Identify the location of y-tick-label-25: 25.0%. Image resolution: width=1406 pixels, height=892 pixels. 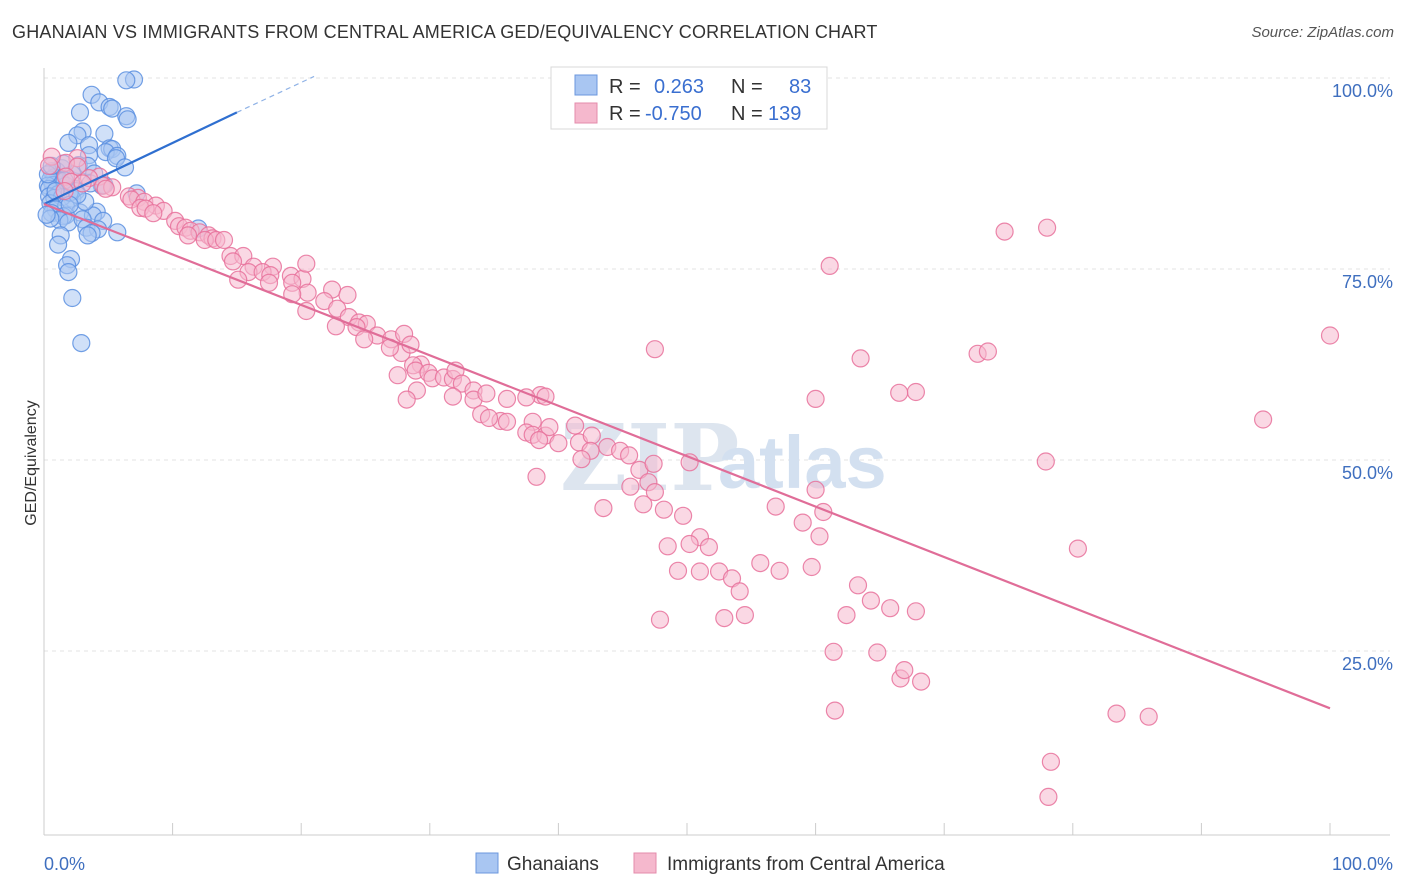
(1367, 664).